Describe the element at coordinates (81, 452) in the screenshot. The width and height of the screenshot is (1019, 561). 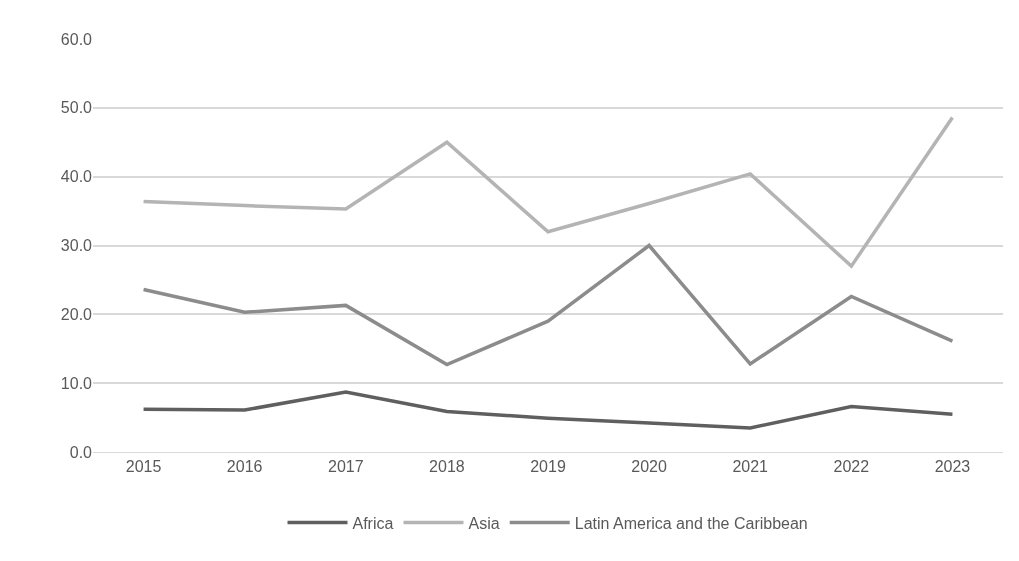
I see `y-tick-label: 0.0` at that location.